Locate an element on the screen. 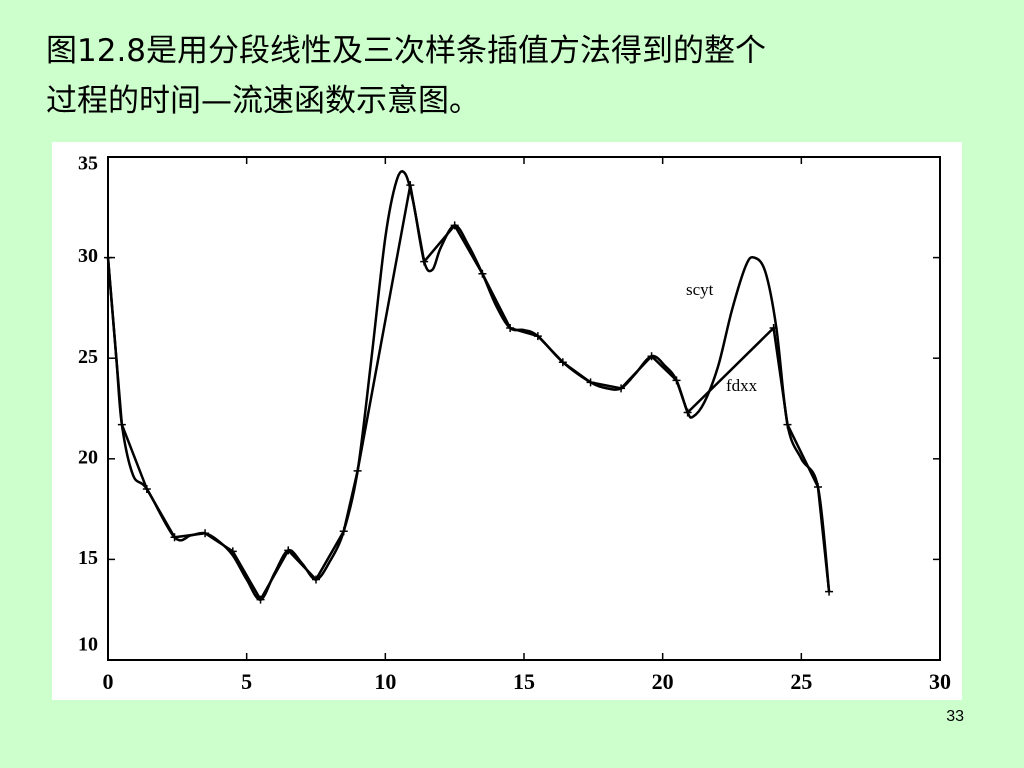 This screenshot has height=768, width=1024. page-number: 33 is located at coordinates (955, 716).